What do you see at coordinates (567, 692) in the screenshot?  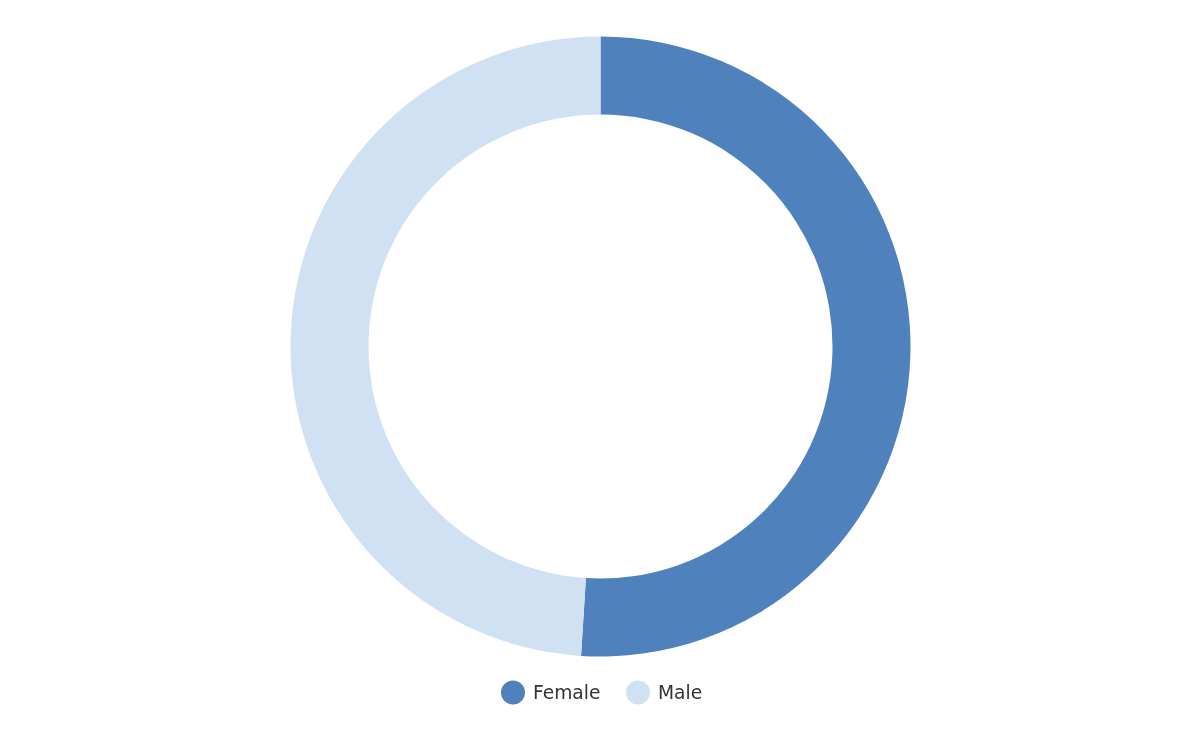 I see `legend-label: Female` at bounding box center [567, 692].